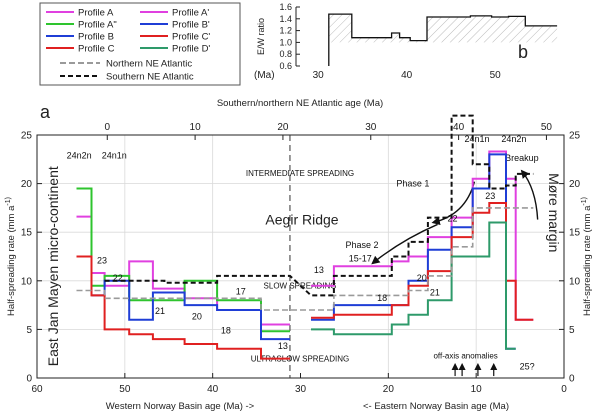 The image size is (600, 416). What do you see at coordinates (96, 37) in the screenshot?
I see `legend-label: Profile B` at bounding box center [96, 37].